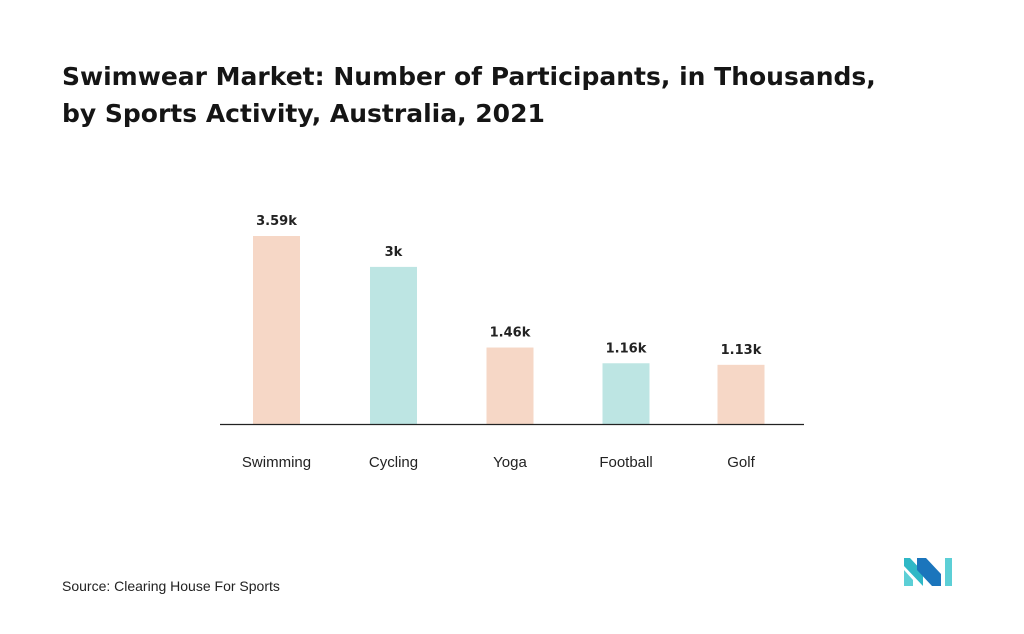 The height and width of the screenshot is (634, 1024). What do you see at coordinates (276, 462) in the screenshot?
I see `category-label-swimming: Swimming` at bounding box center [276, 462].